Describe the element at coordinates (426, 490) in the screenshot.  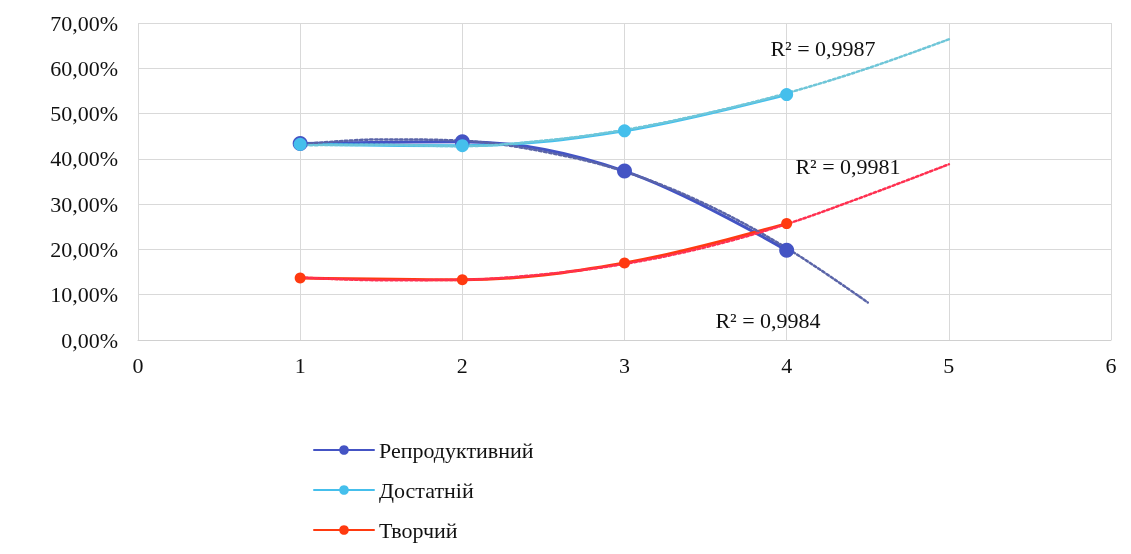
I see `legend-label: Достатній` at that location.